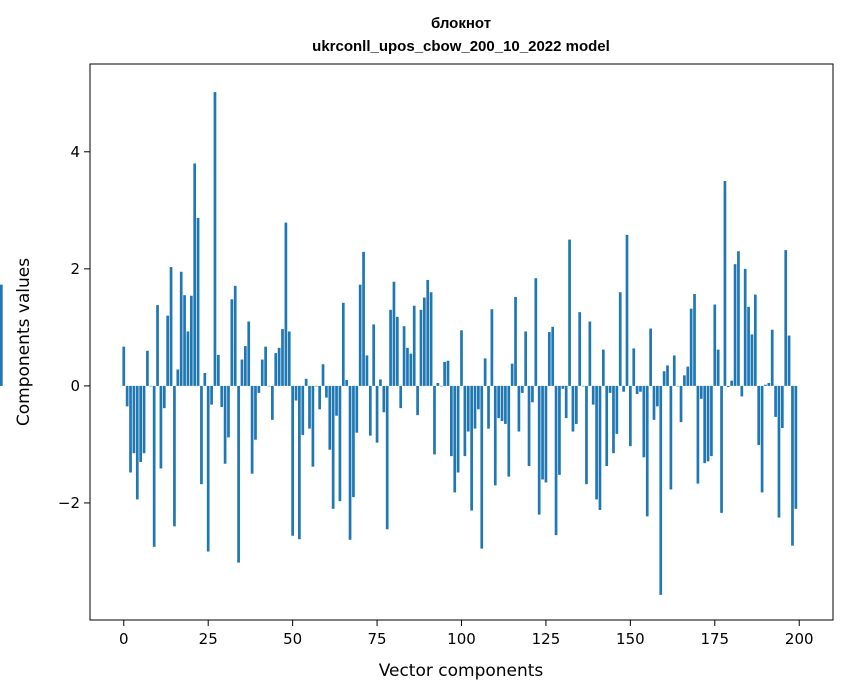 This screenshot has height=696, width=847. What do you see at coordinates (292, 639) in the screenshot?
I see `x-tick-label: 50` at bounding box center [292, 639].